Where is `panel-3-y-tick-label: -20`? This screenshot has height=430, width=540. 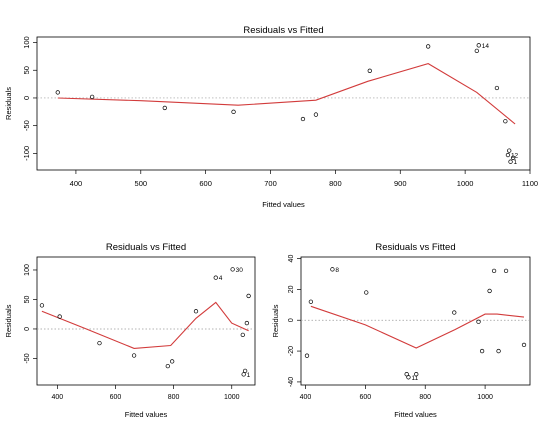
panel-3-y-tick-label: -20 is located at coordinates (291, 351).